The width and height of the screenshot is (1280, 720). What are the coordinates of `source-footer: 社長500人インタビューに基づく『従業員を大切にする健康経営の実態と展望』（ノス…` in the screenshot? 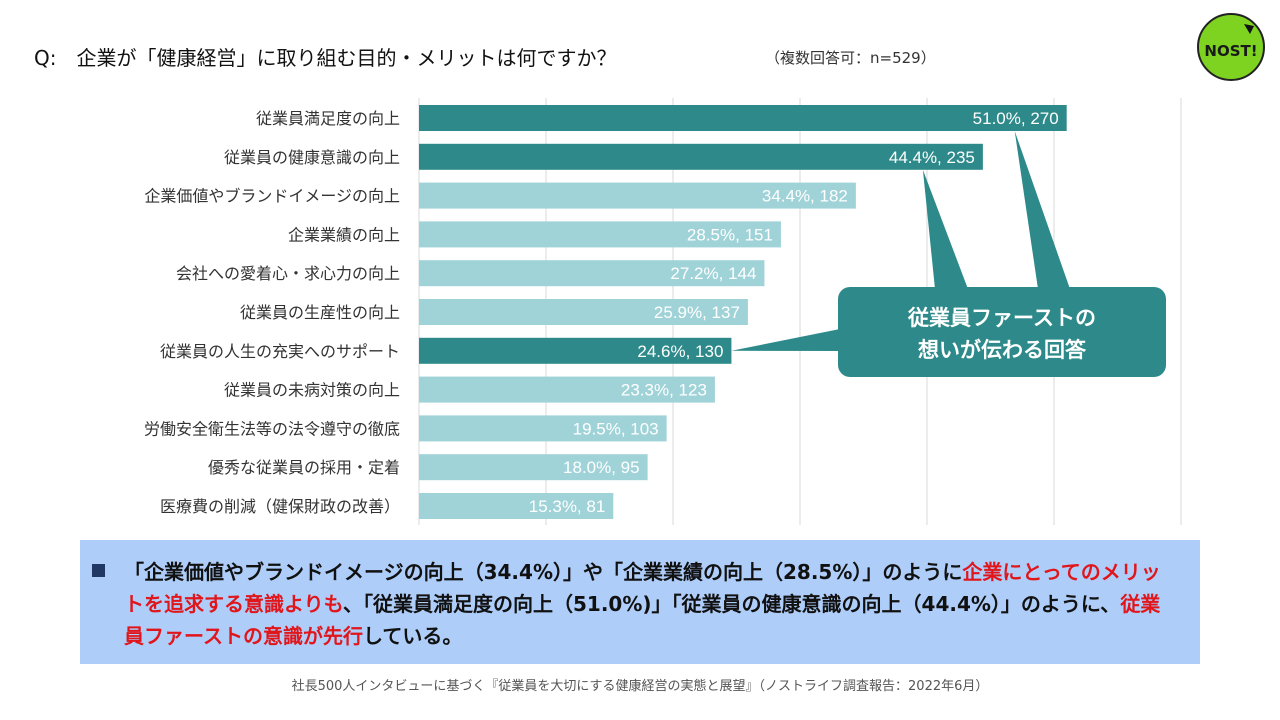 It's located at (640, 686).